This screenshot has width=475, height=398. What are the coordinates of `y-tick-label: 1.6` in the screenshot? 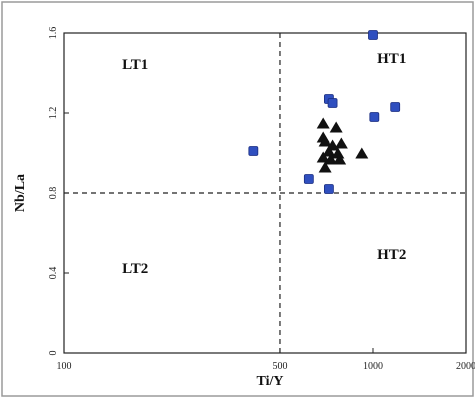 It's located at (53, 33).